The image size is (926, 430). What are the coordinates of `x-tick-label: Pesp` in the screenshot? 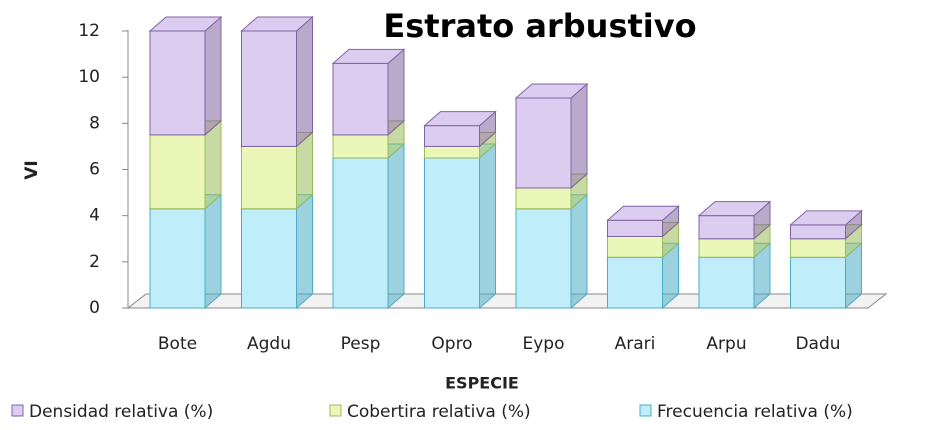 It's located at (361, 344).